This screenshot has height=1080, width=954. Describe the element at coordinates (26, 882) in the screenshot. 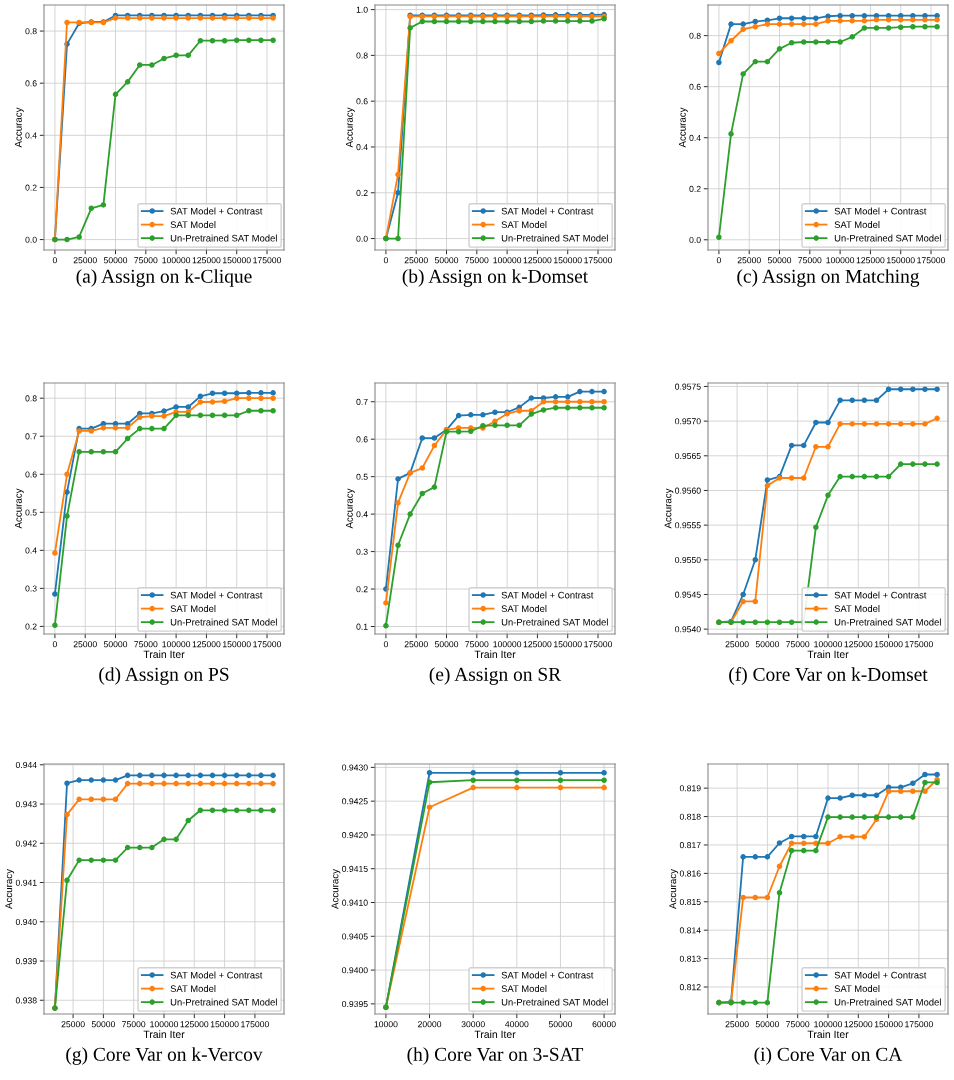

I see `y-tick-label: 0.941` at that location.